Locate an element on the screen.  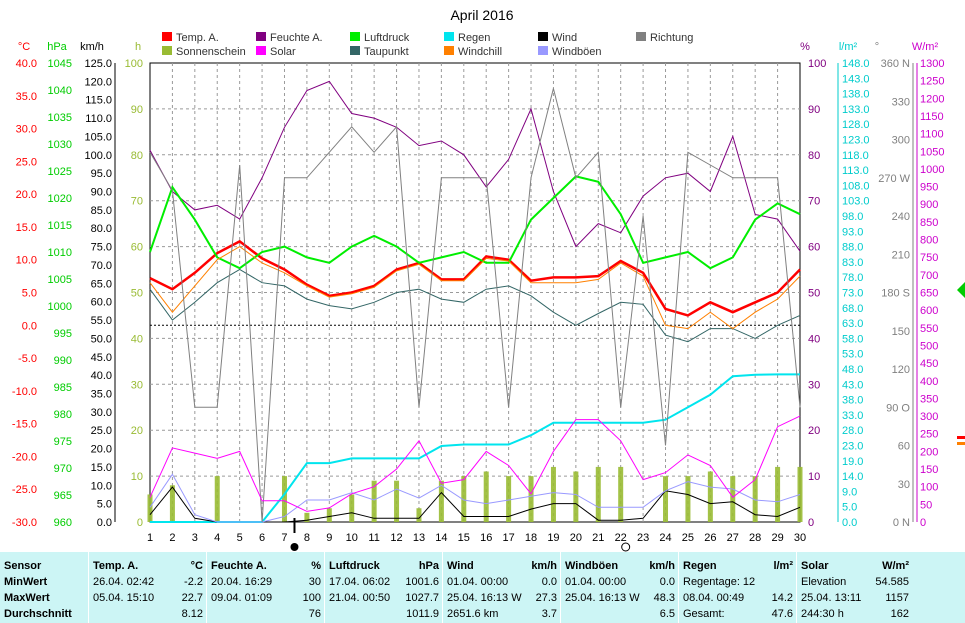
stats-col-sensor: Sensor MinWert MaxWert Durchschnitt is located at coordinates (44, 587).